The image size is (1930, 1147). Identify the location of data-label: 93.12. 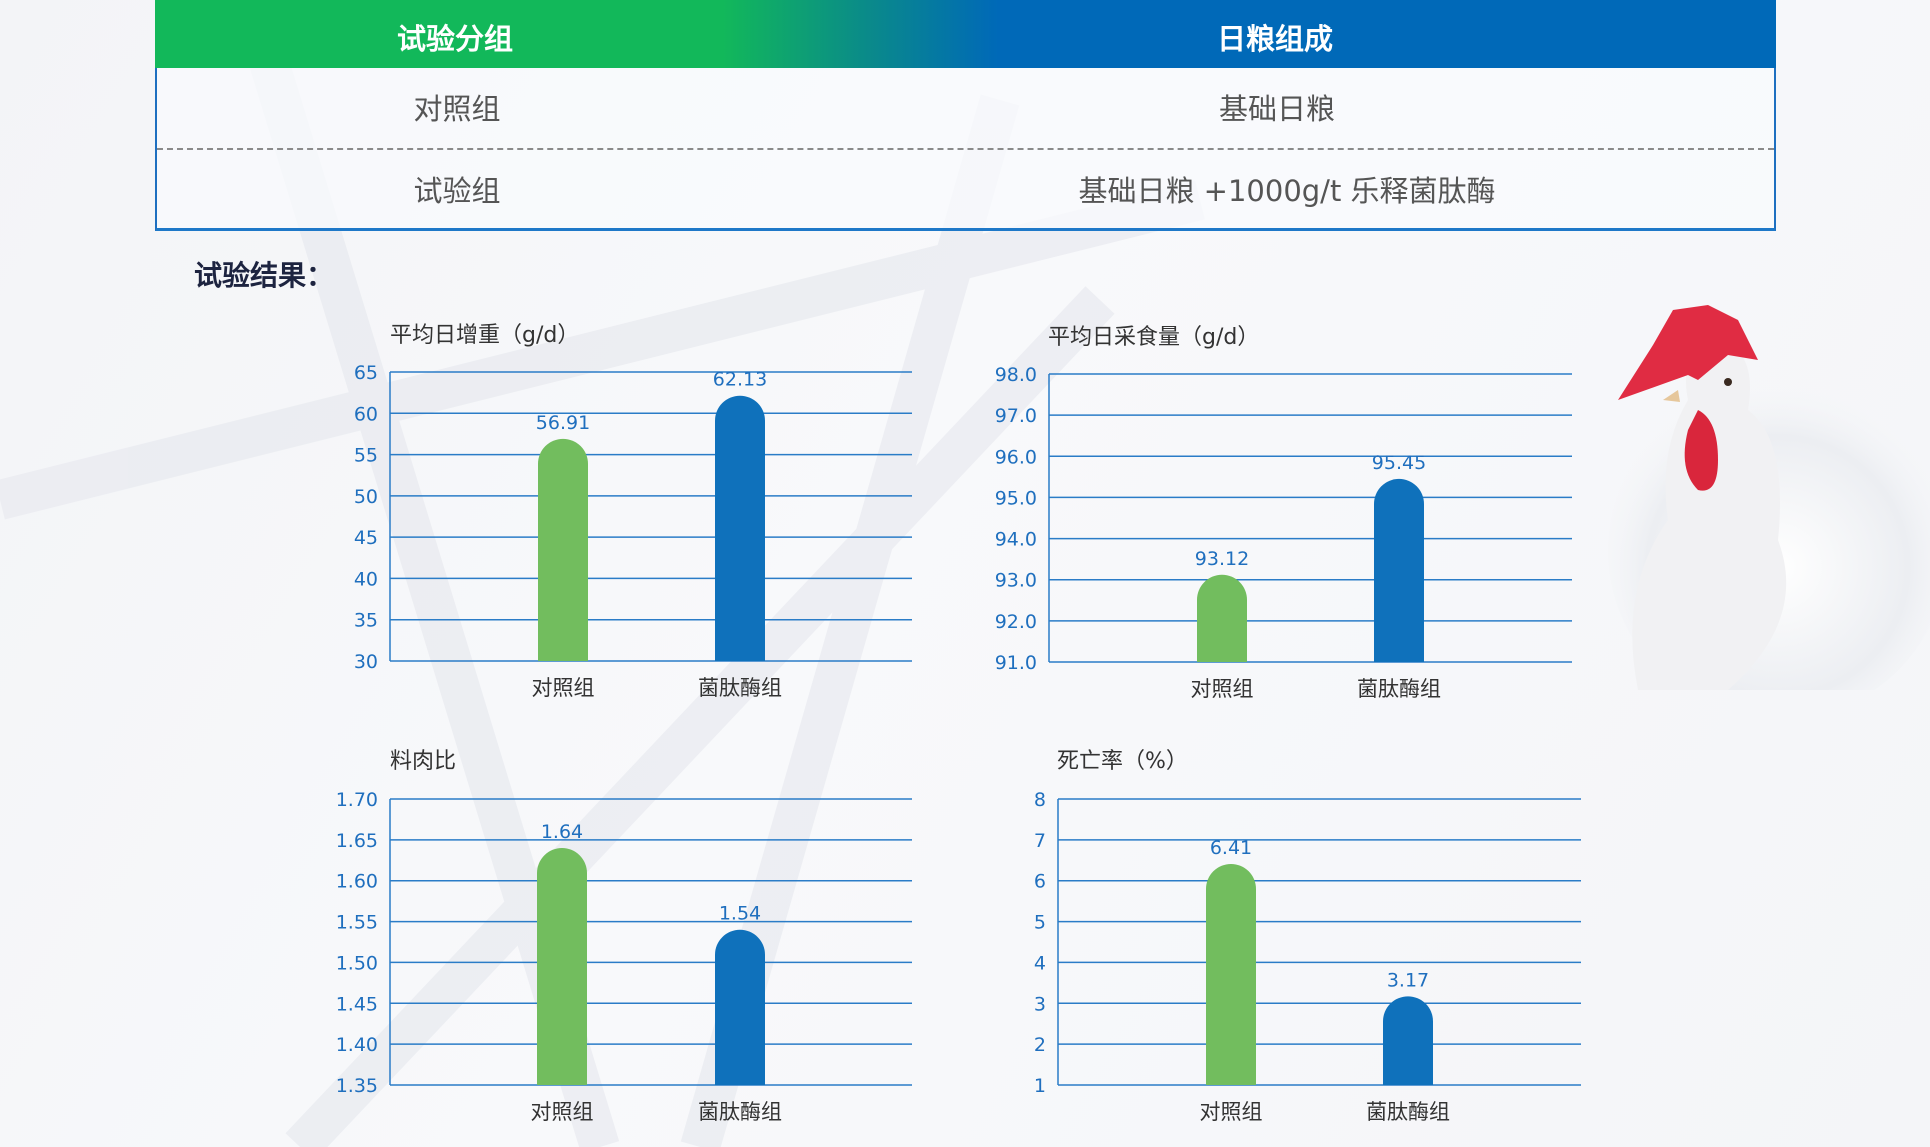
(1222, 559).